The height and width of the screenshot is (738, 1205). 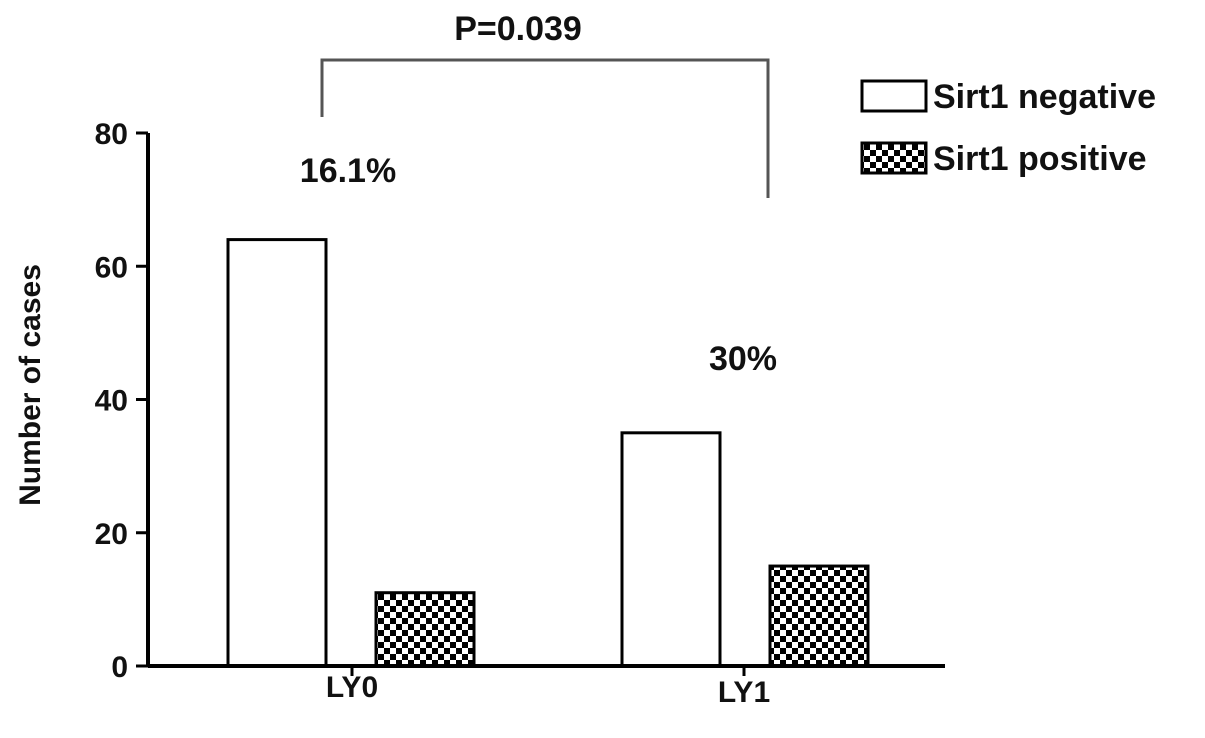 I want to click on y-tick-label: 60, so click(x=111, y=267).